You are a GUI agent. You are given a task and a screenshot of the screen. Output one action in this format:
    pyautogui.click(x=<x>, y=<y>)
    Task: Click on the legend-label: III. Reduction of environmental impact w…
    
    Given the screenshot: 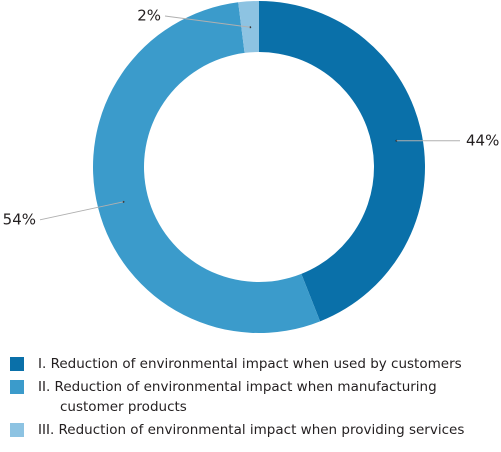 What is the action you would take?
    pyautogui.click(x=251, y=430)
    